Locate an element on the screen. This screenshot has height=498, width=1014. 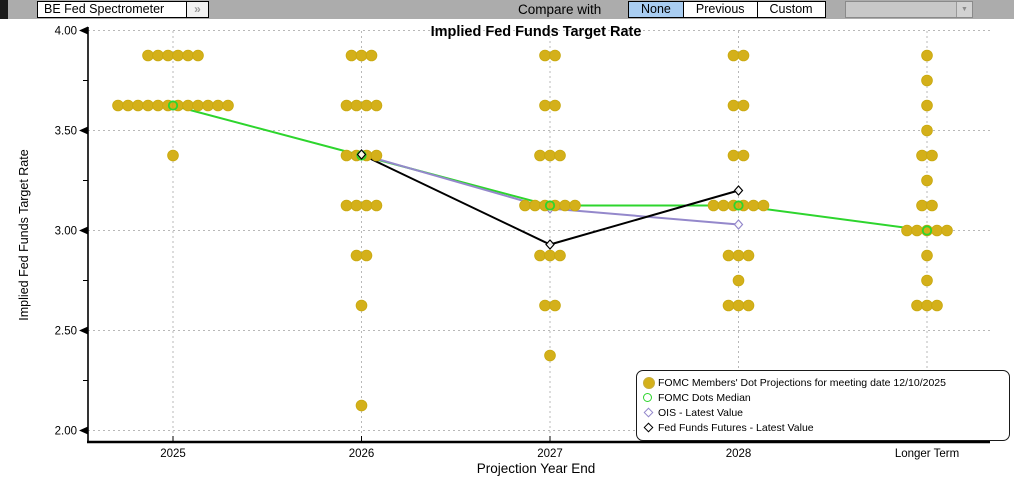
svg-text: 3.00 is located at coordinates (66, 232).